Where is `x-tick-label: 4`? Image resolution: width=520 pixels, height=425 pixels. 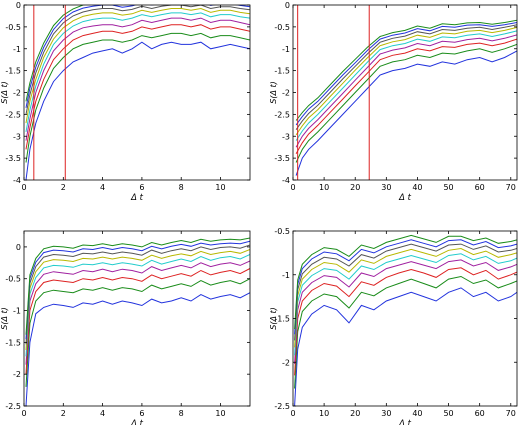 x-tick-label: 4 is located at coordinates (102, 187).